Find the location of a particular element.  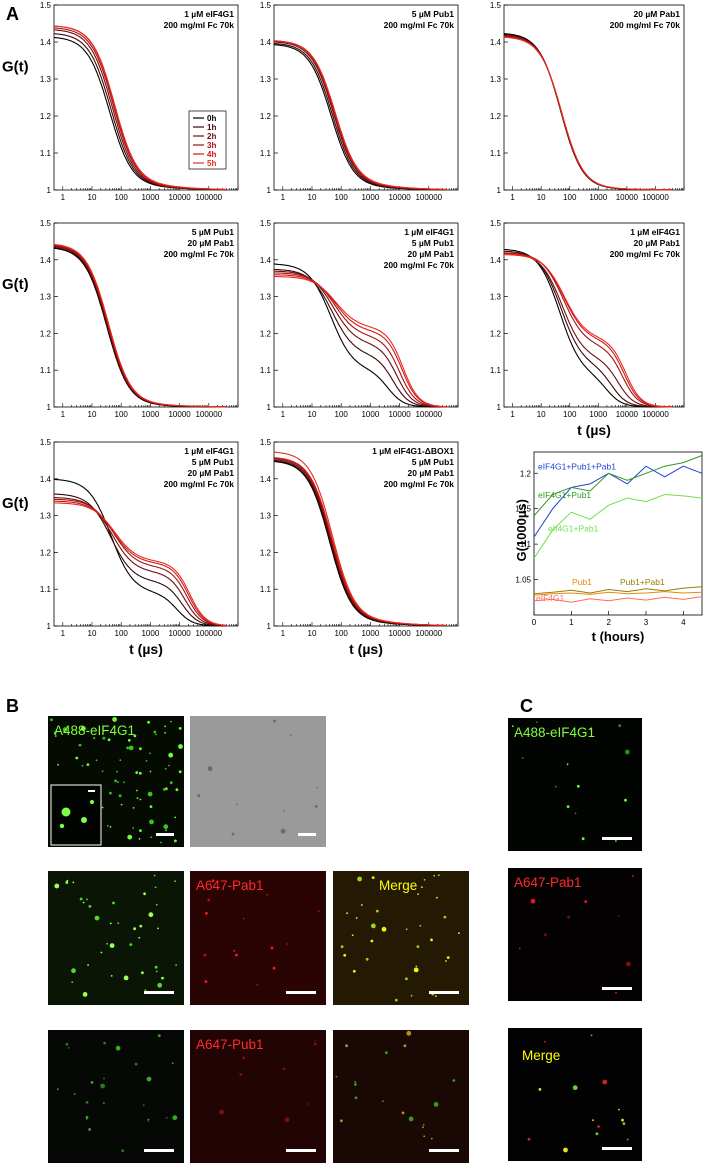

micrograph-image is located at coordinates (116, 938).